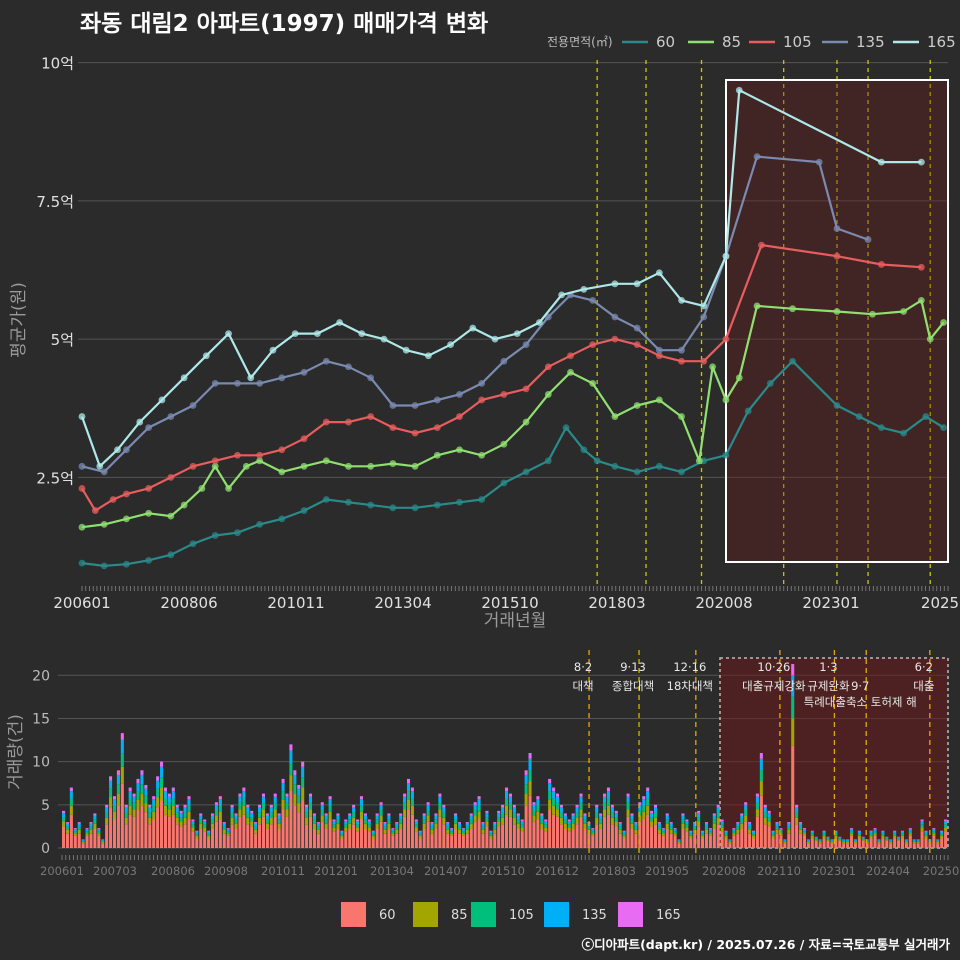 This screenshot has height=960, width=960. I want to click on legend-title: 전용면적(㎡), so click(580, 42).